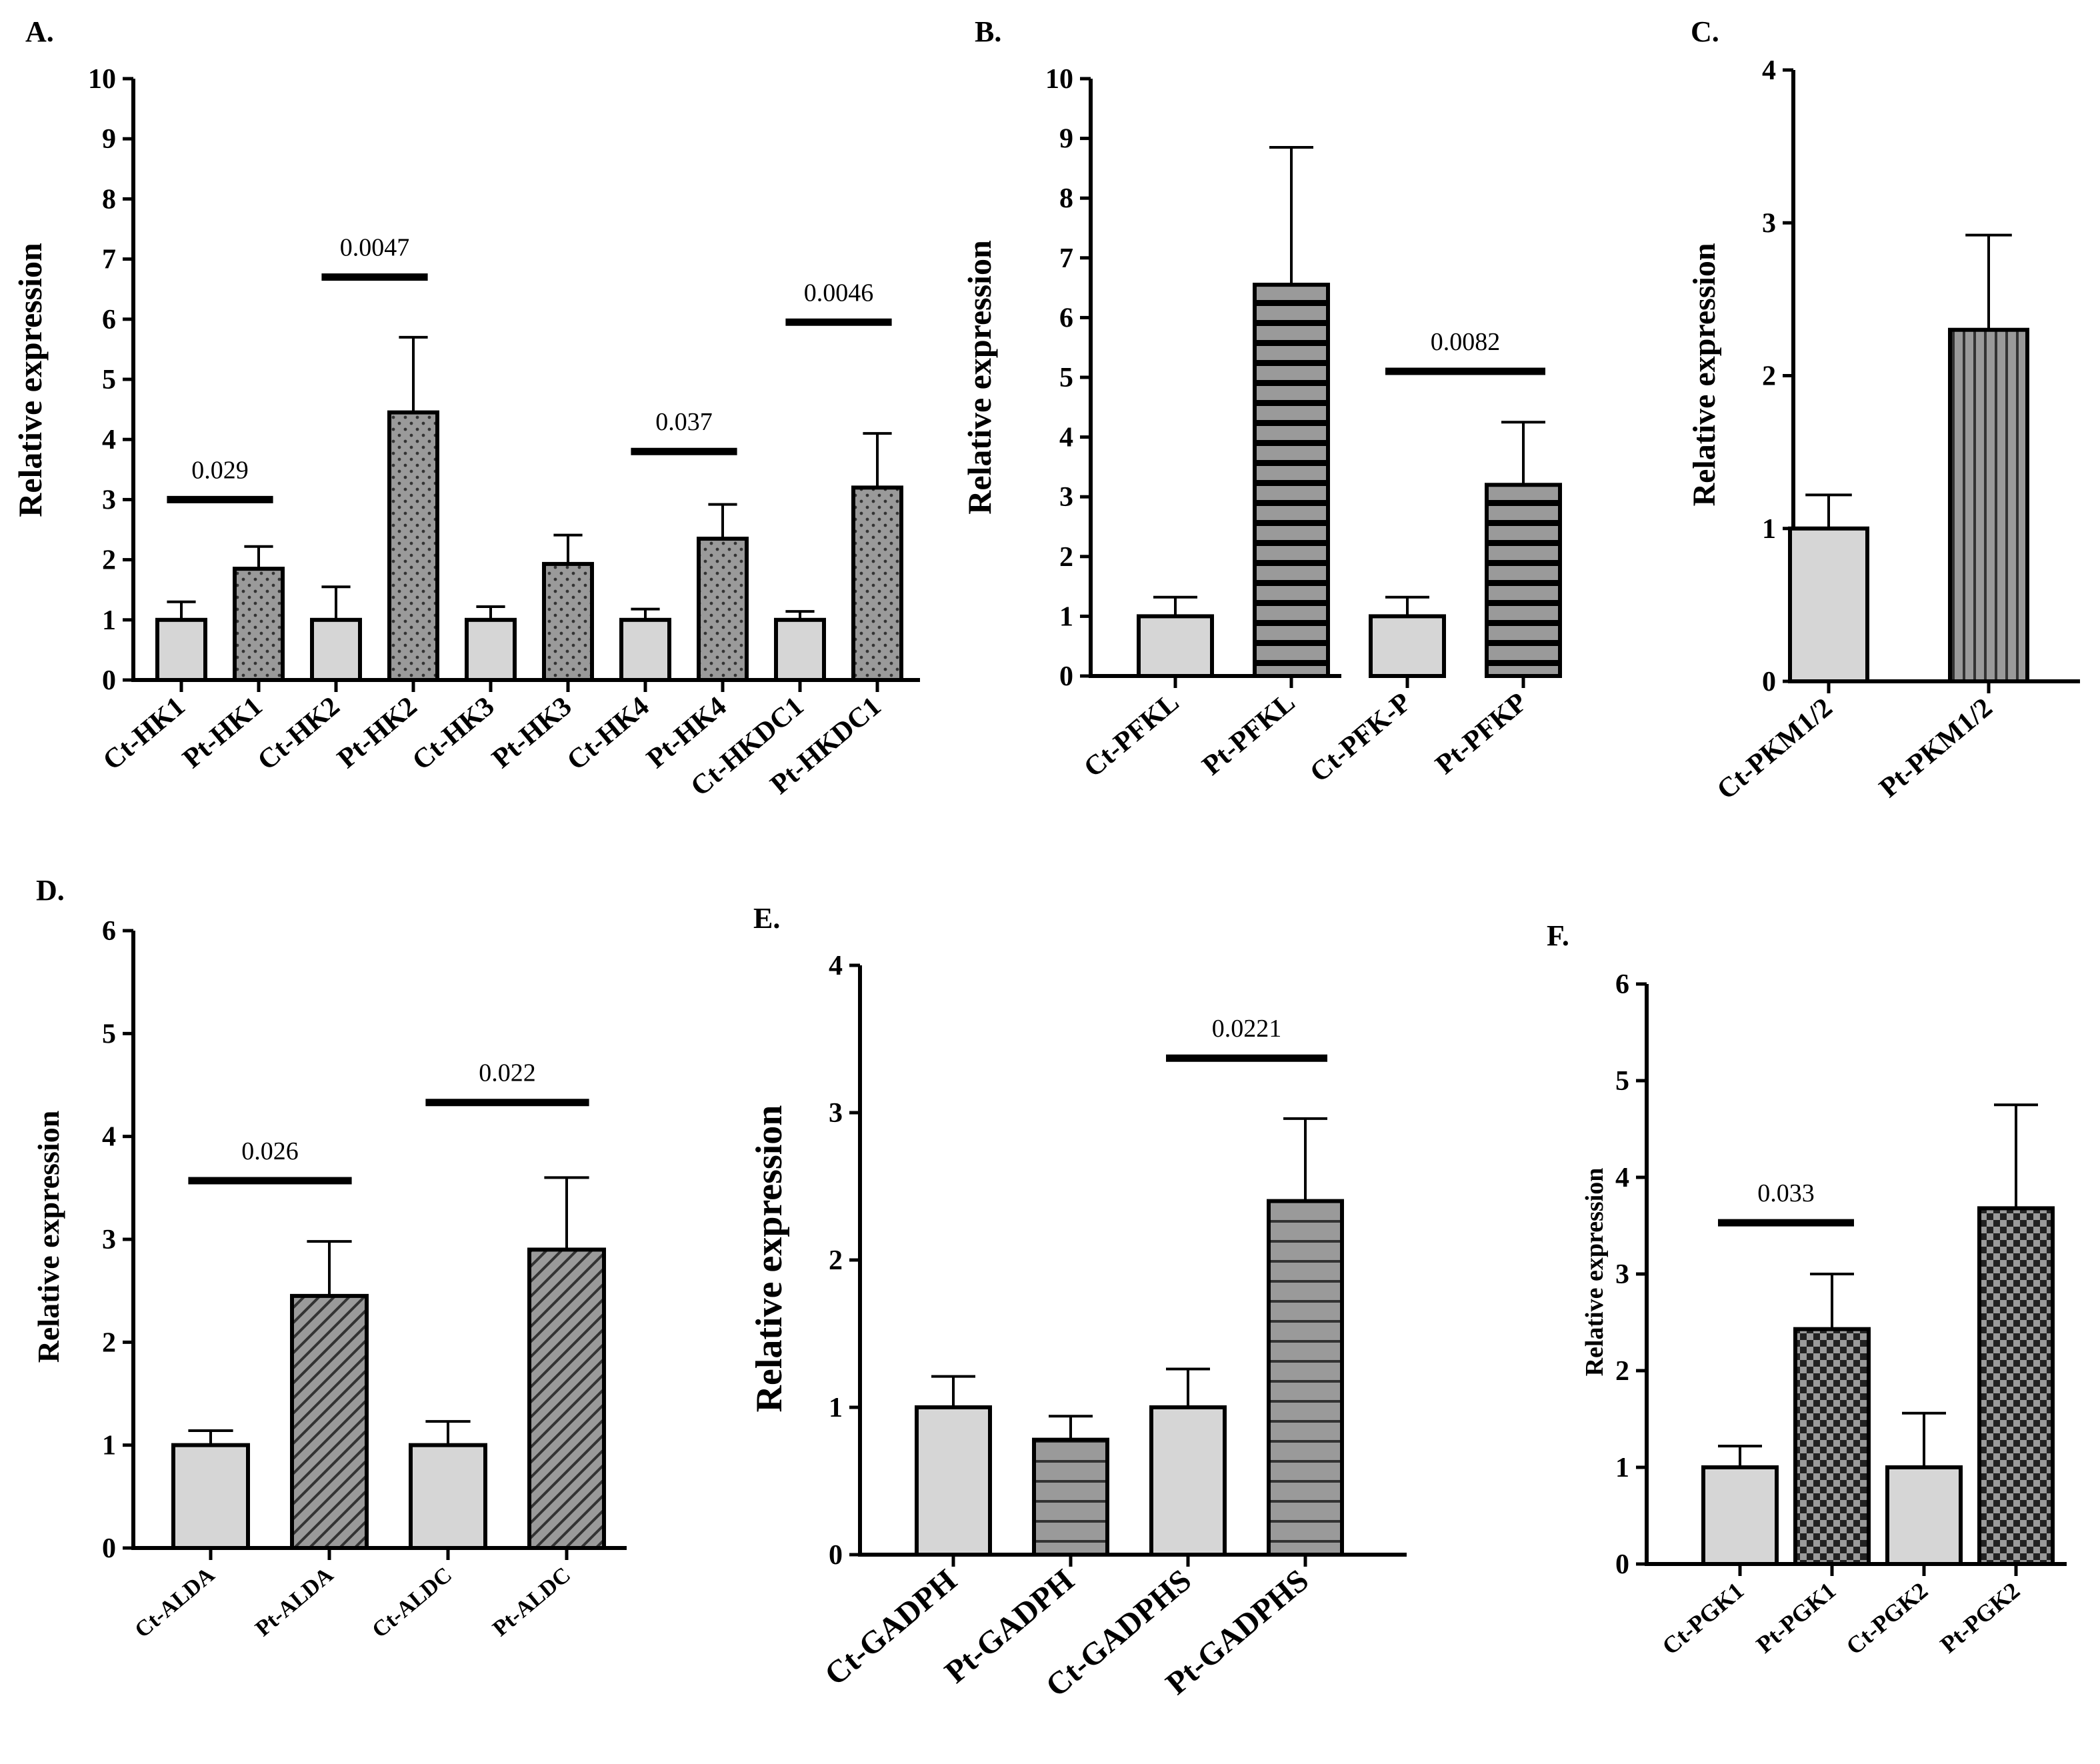  What do you see at coordinates (375, 248) in the screenshot?
I see `p-value-label: 0.0047` at bounding box center [375, 248].